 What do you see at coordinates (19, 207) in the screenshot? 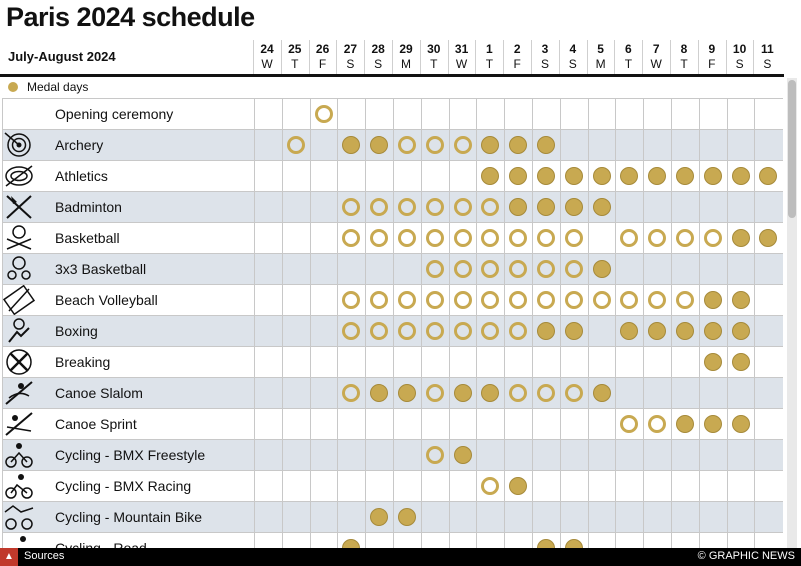
I see `badminton-icon` at bounding box center [19, 207].